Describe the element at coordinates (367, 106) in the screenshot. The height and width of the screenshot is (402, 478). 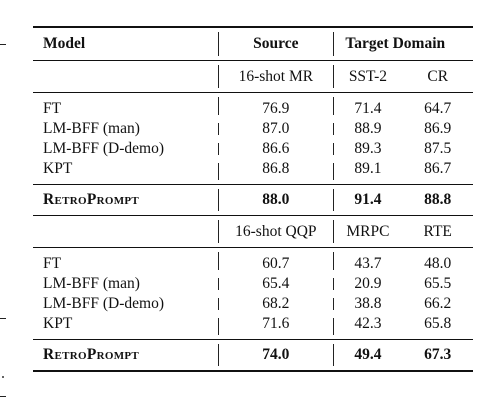
I see `row-target-score-1: 71.4` at that location.